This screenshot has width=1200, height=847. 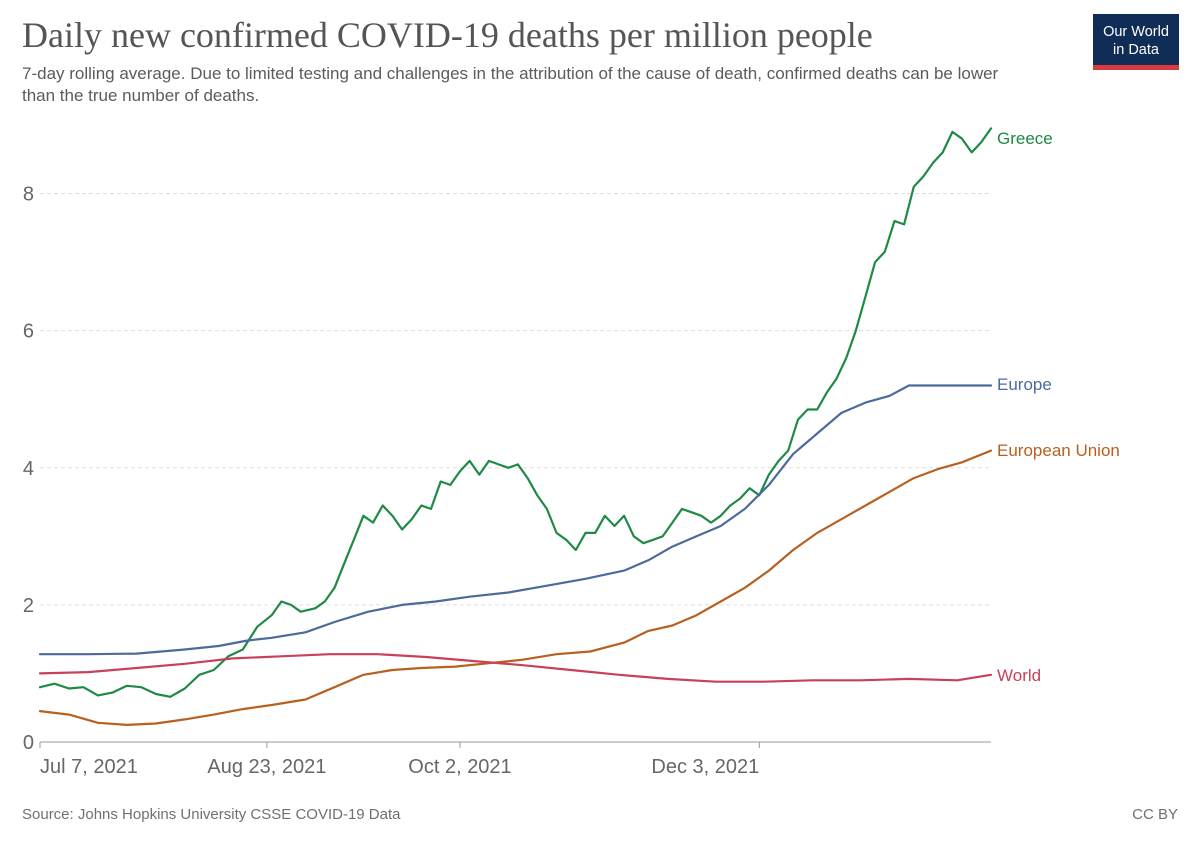 What do you see at coordinates (515, 668) in the screenshot?
I see `series-line-world` at bounding box center [515, 668].